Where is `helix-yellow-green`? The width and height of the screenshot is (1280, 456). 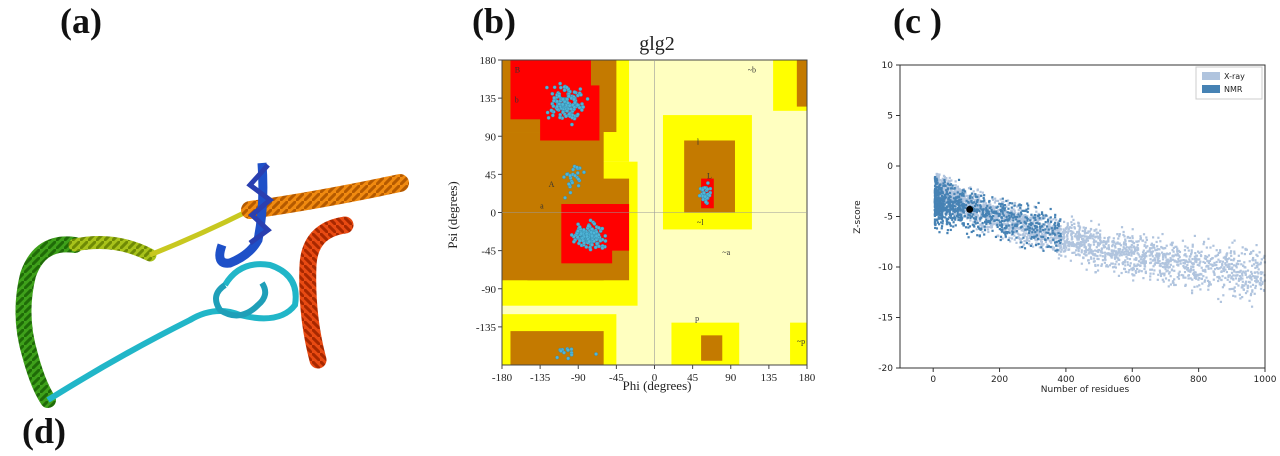
helix-yellow-green is located at coordinates (112, 249).